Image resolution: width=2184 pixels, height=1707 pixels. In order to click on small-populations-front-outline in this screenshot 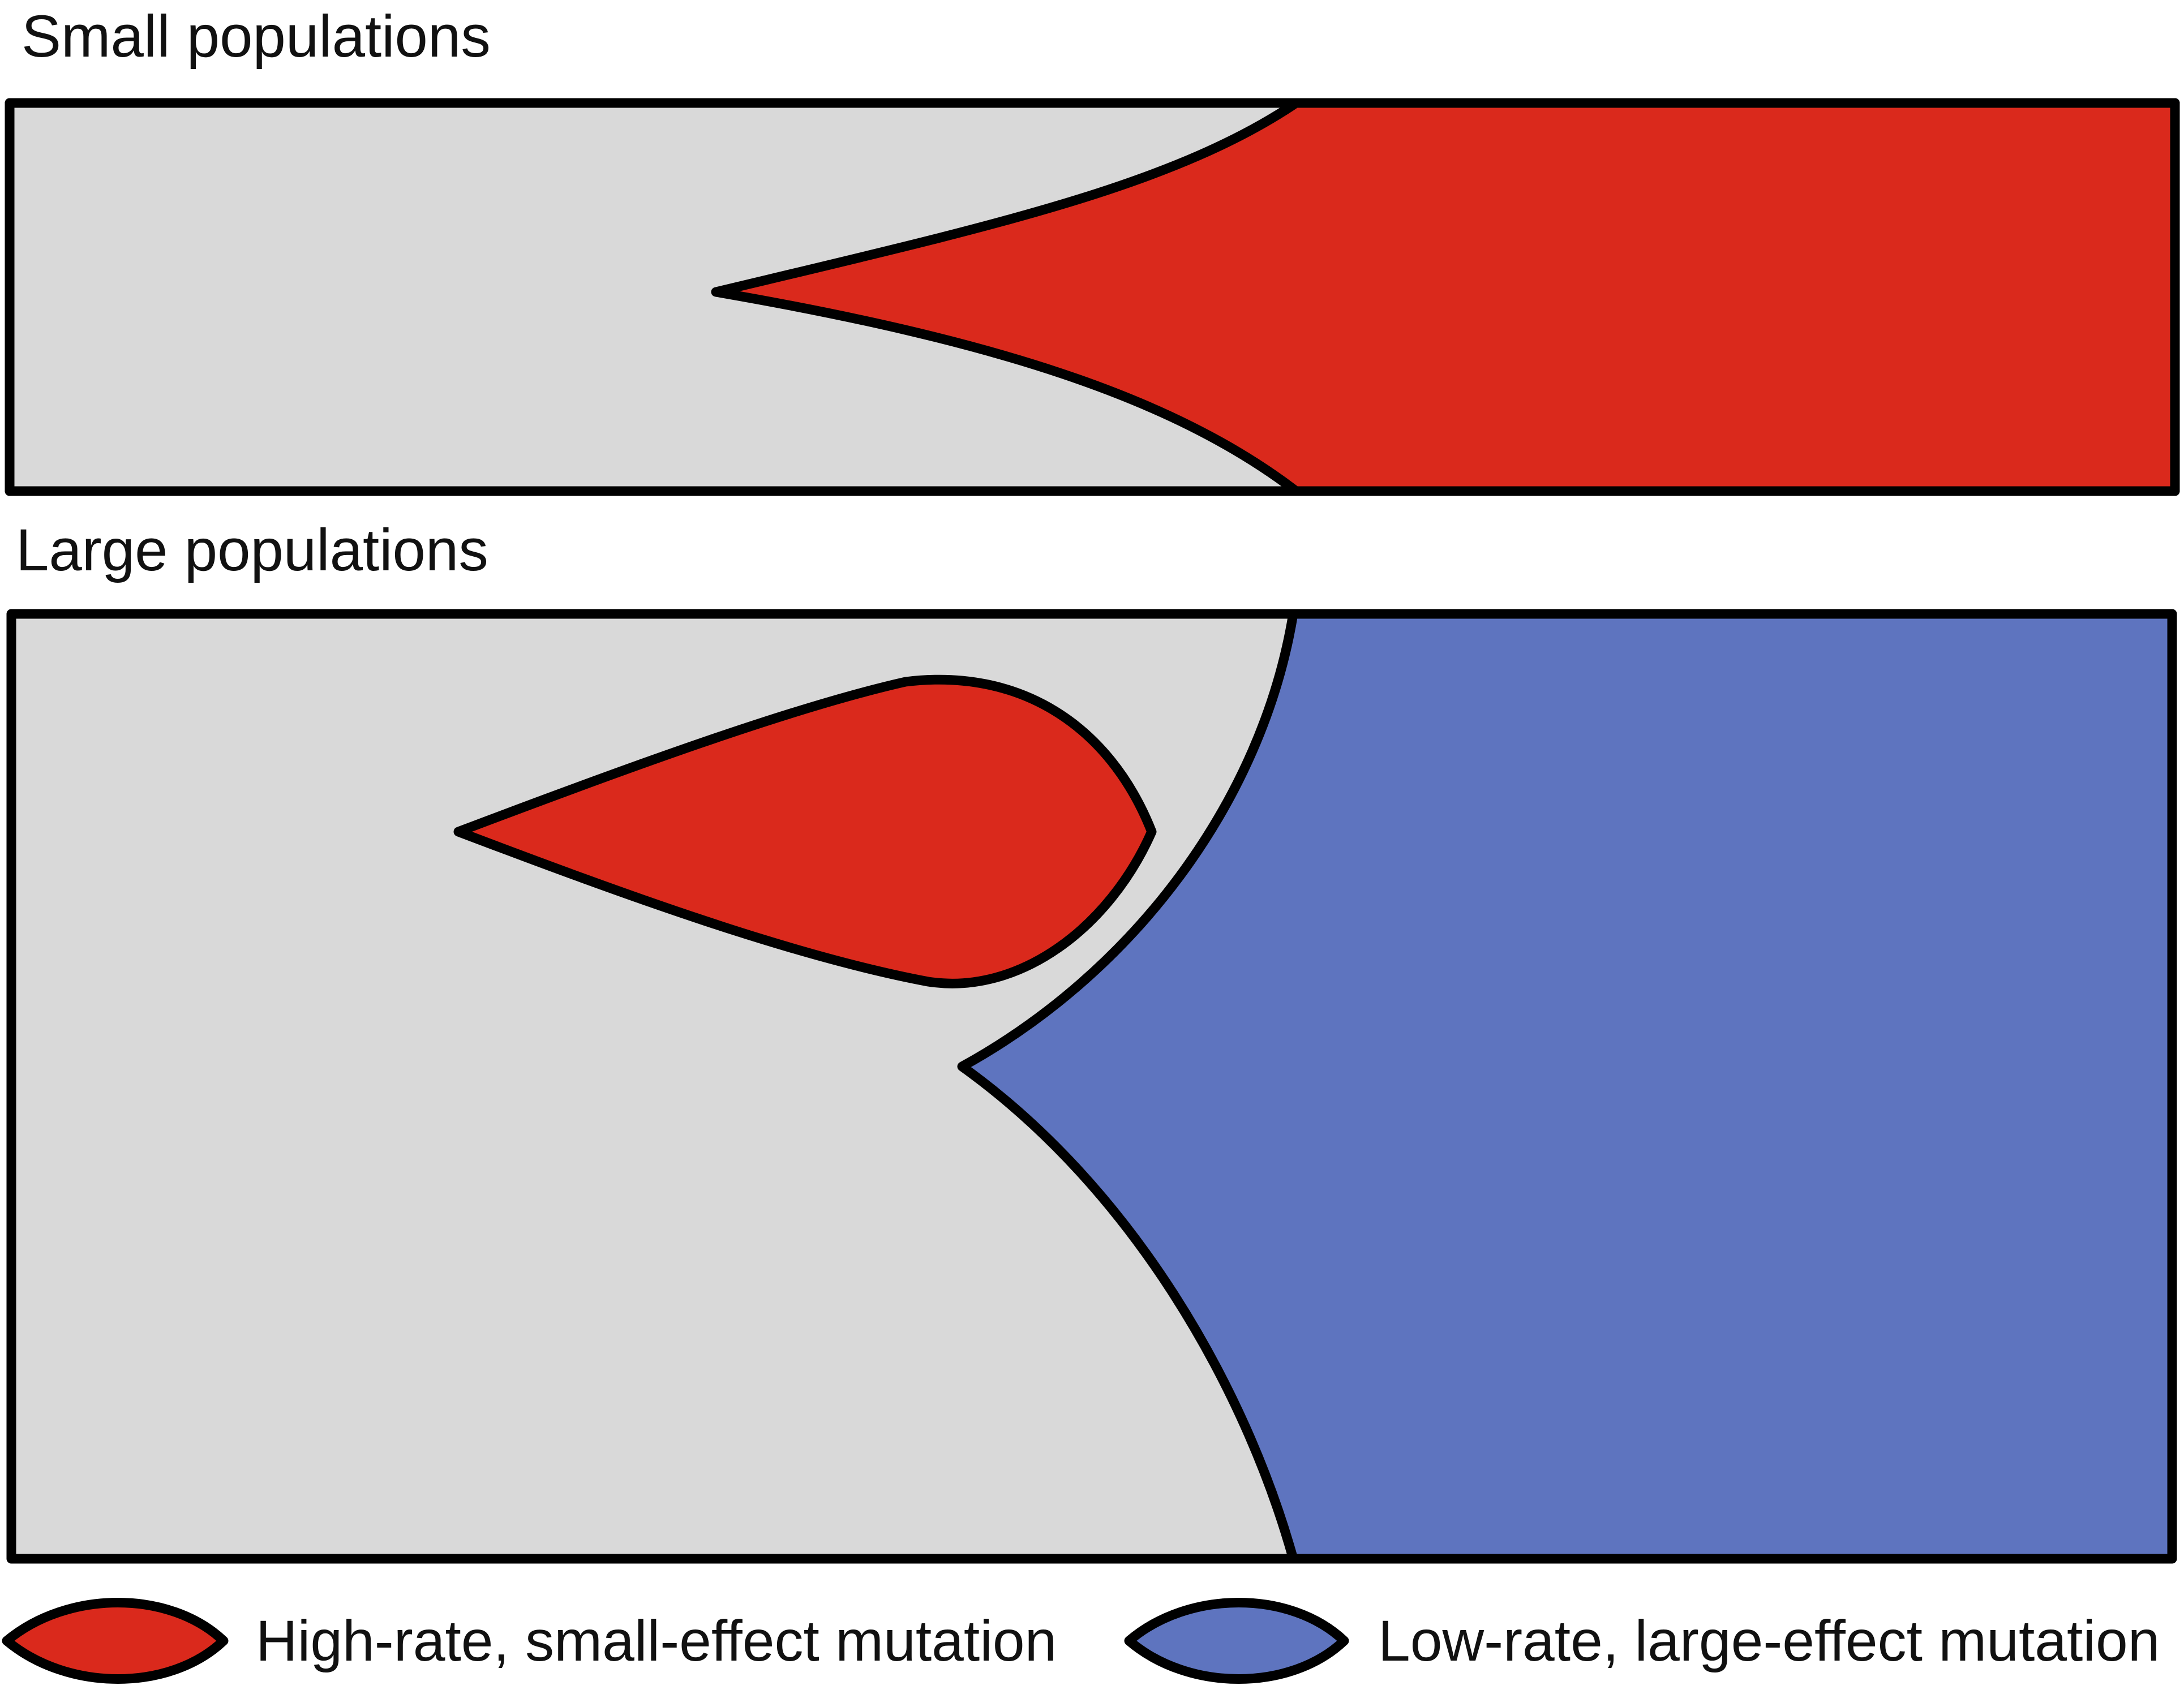, I will do `click(1006, 297)`.